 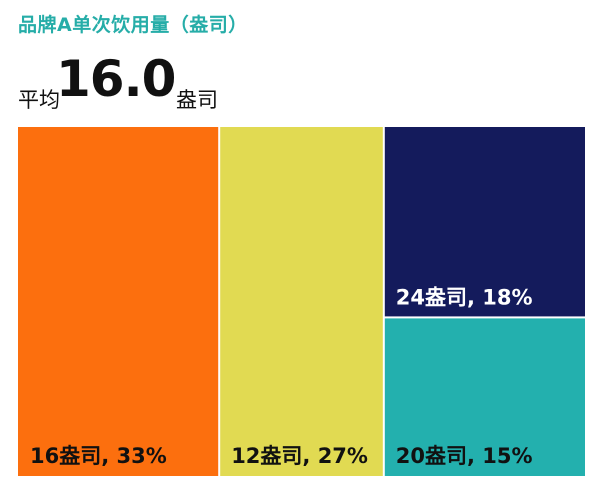 I want to click on treemap-cell-20oz, so click(x=484, y=397).